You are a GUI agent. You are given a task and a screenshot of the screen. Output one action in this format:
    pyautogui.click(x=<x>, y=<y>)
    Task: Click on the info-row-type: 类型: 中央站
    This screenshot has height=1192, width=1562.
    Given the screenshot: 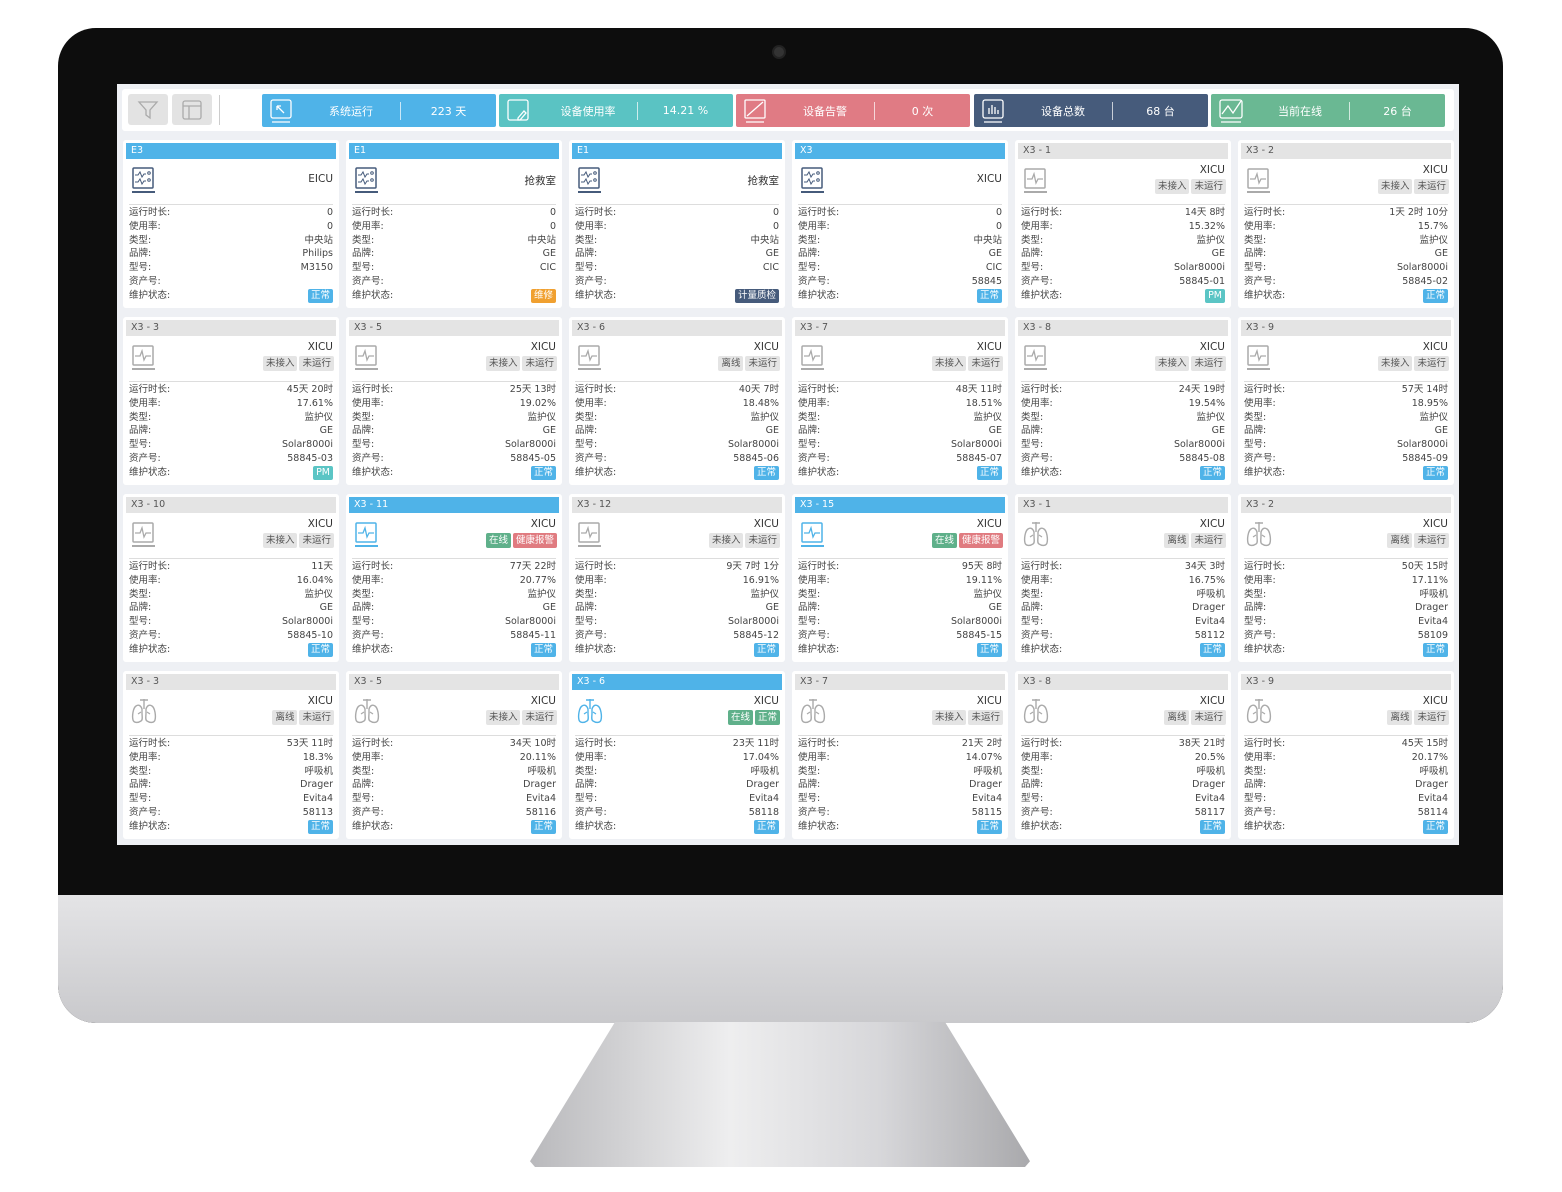 What is the action you would take?
    pyautogui.click(x=900, y=241)
    